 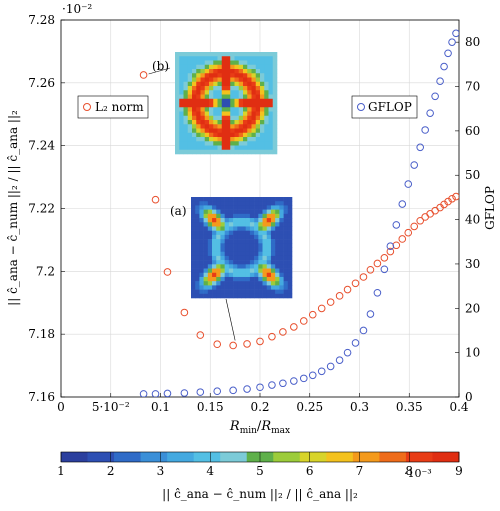 What do you see at coordinates (472, 353) in the screenshot?
I see `right-y-tick-label: 10` at bounding box center [472, 353].